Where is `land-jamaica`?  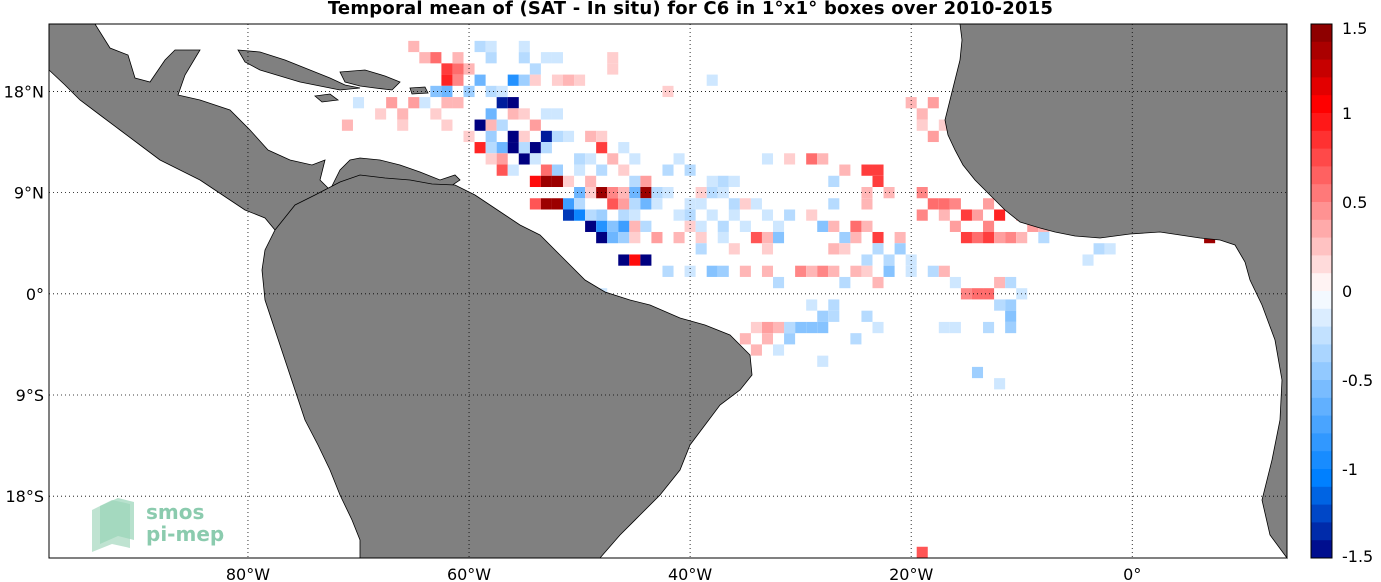
land-jamaica is located at coordinates (327, 98).